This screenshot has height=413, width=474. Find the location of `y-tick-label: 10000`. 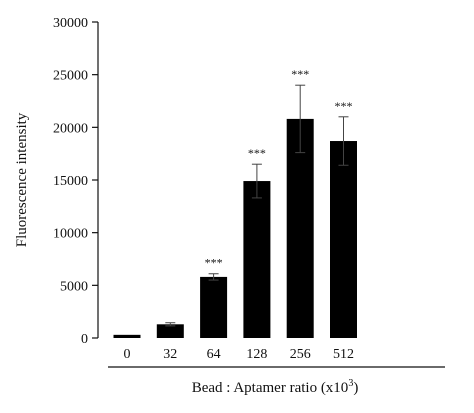

y-tick-label: 10000 is located at coordinates (70, 234).